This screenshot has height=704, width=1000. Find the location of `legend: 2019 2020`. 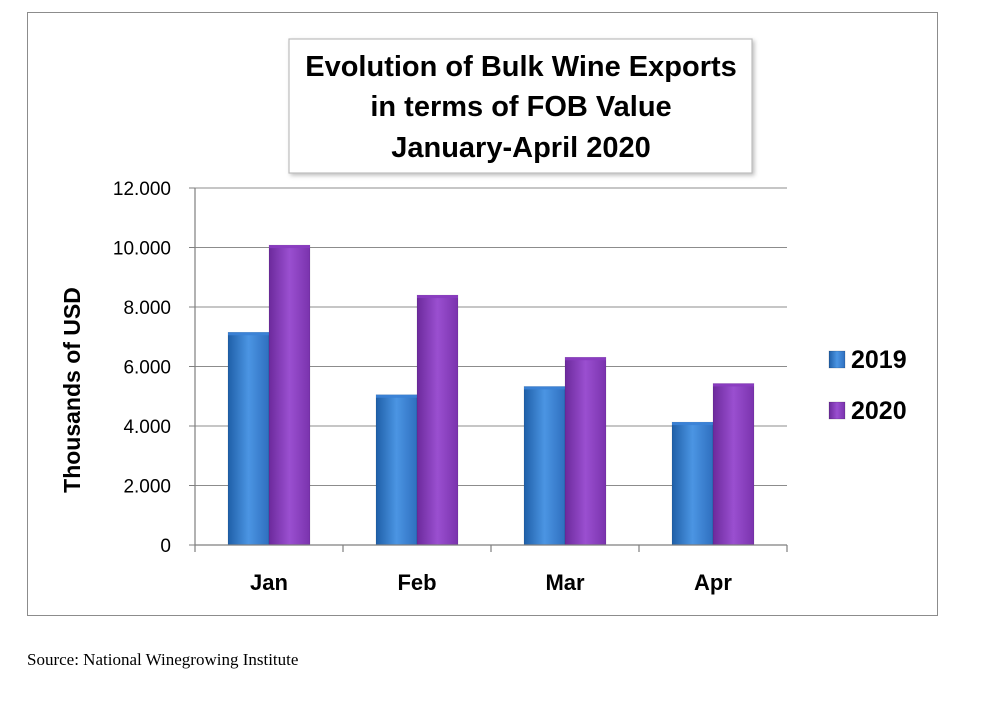

legend: 2019 2020 is located at coordinates (867, 385).